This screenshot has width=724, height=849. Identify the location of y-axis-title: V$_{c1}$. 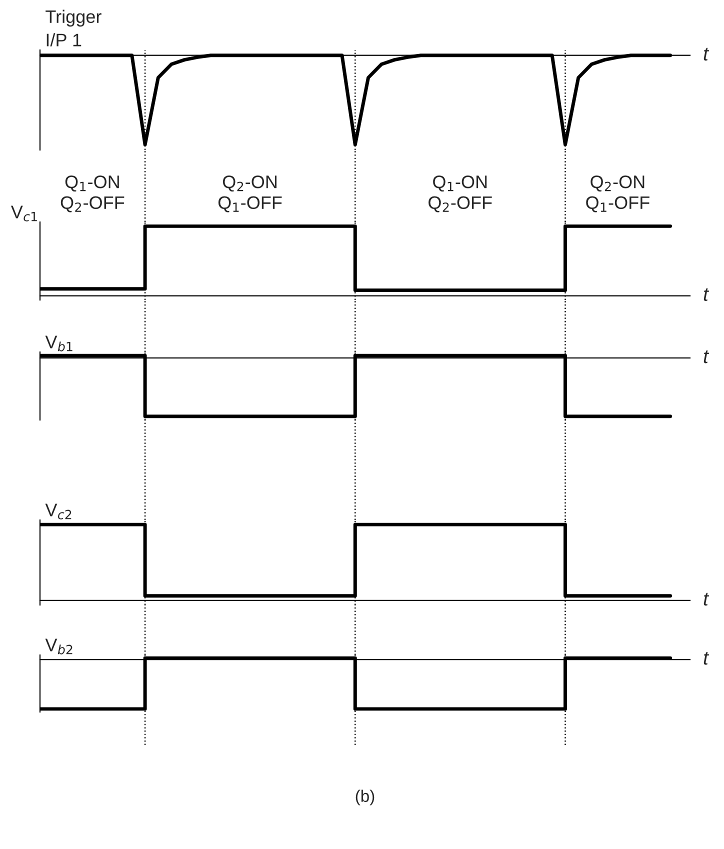
(23, 214).